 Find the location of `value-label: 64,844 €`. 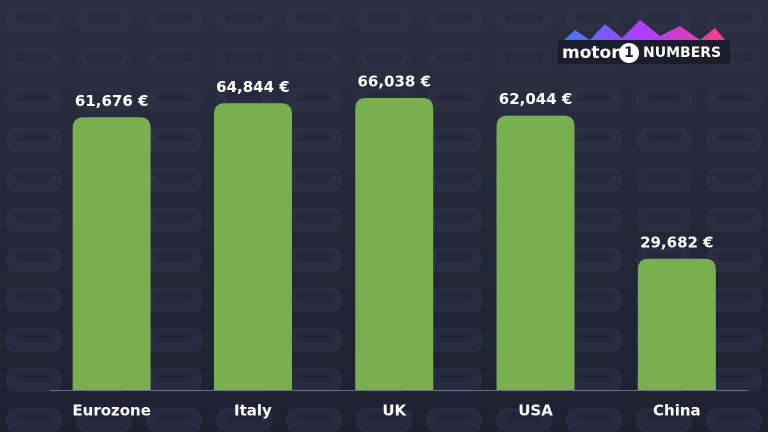

value-label: 64,844 € is located at coordinates (253, 87).